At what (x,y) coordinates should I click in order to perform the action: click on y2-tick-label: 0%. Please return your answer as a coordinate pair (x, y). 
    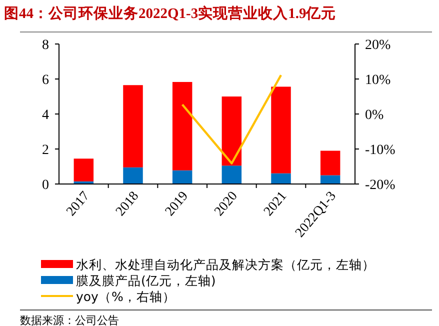
    Looking at the image, I should click on (374, 115).